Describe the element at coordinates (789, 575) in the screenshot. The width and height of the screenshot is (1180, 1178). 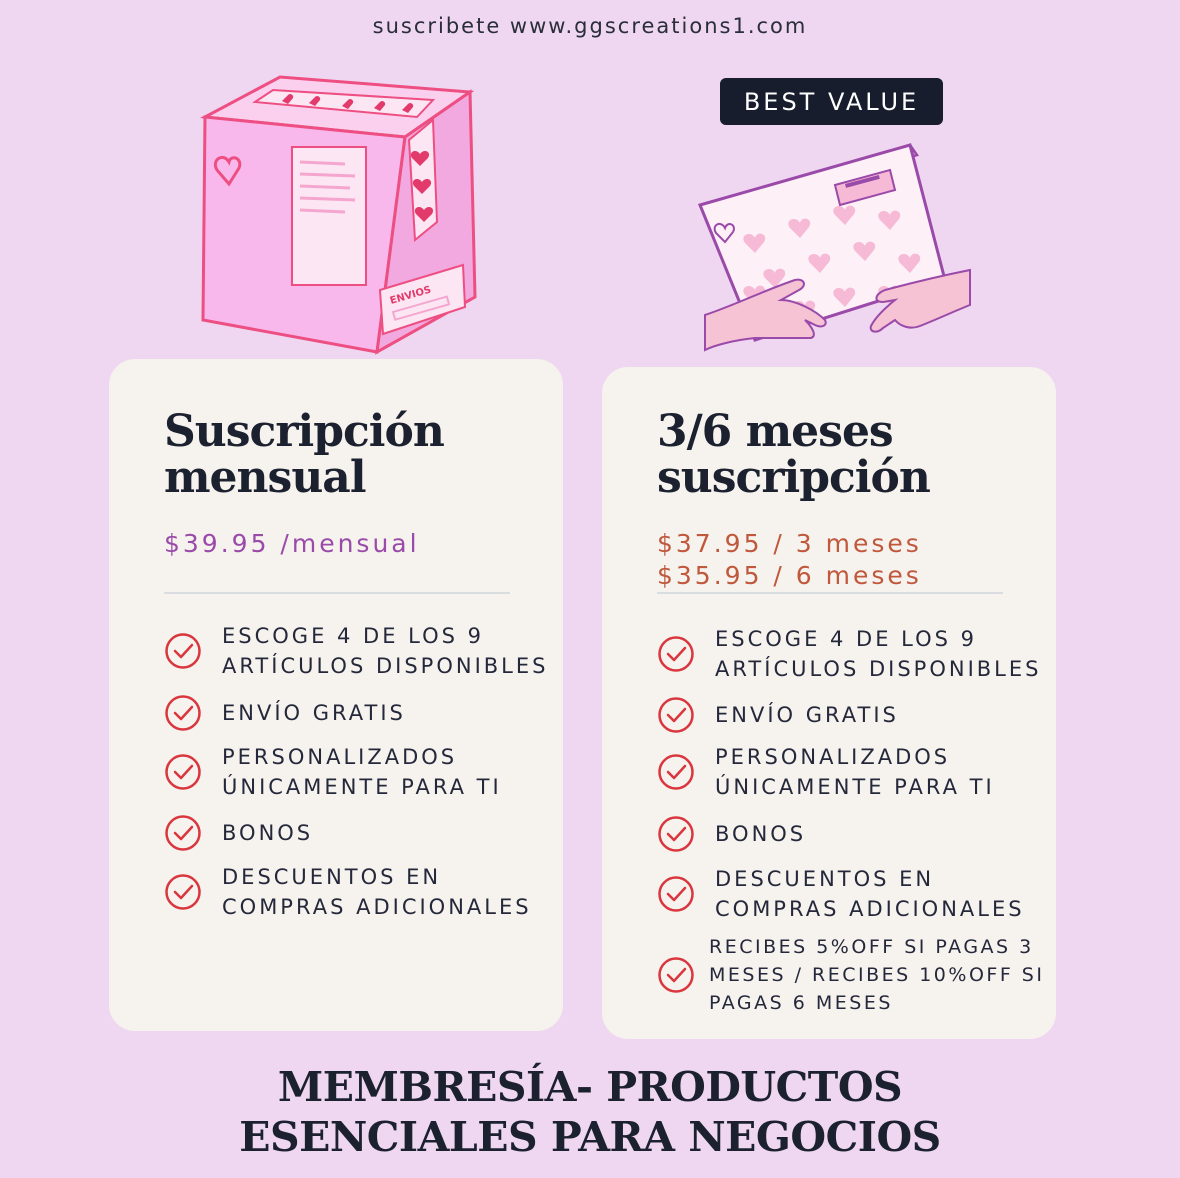
I see `price-6-months: $35.95 / 6 meses` at that location.